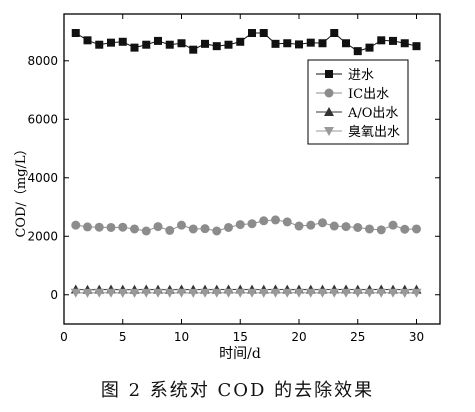  I want to click on x-tick-label: 25, so click(357, 337).